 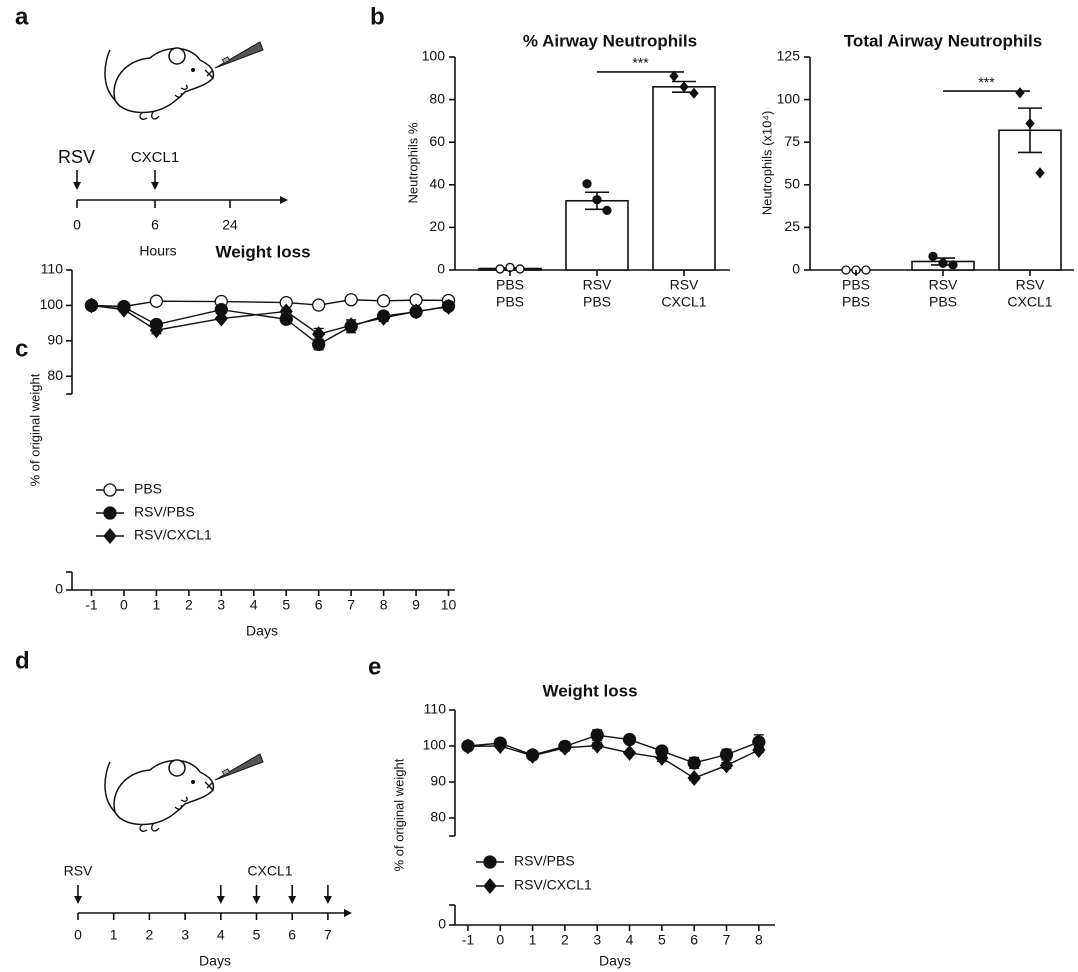 I want to click on y-tick-label: 25, so click(x=792, y=226).